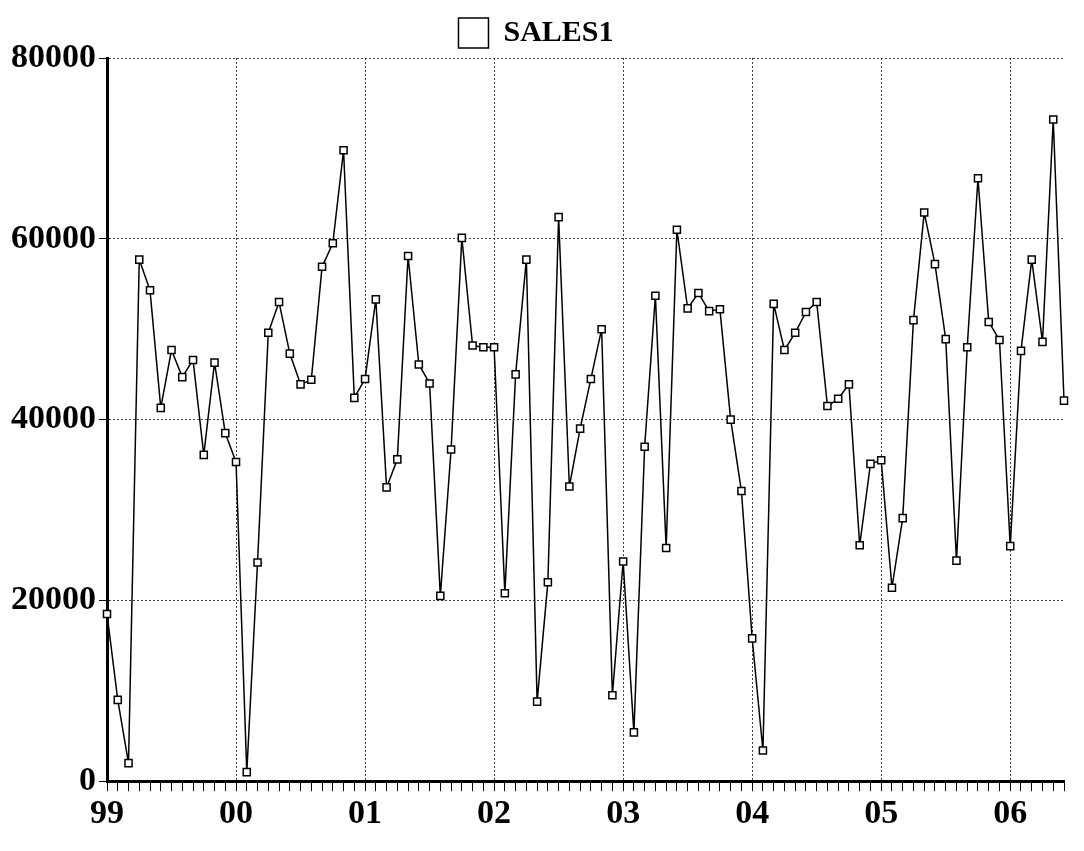 This screenshot has width=1084, height=851. What do you see at coordinates (53, 598) in the screenshot?
I see `y-tick-label: 20000` at bounding box center [53, 598].